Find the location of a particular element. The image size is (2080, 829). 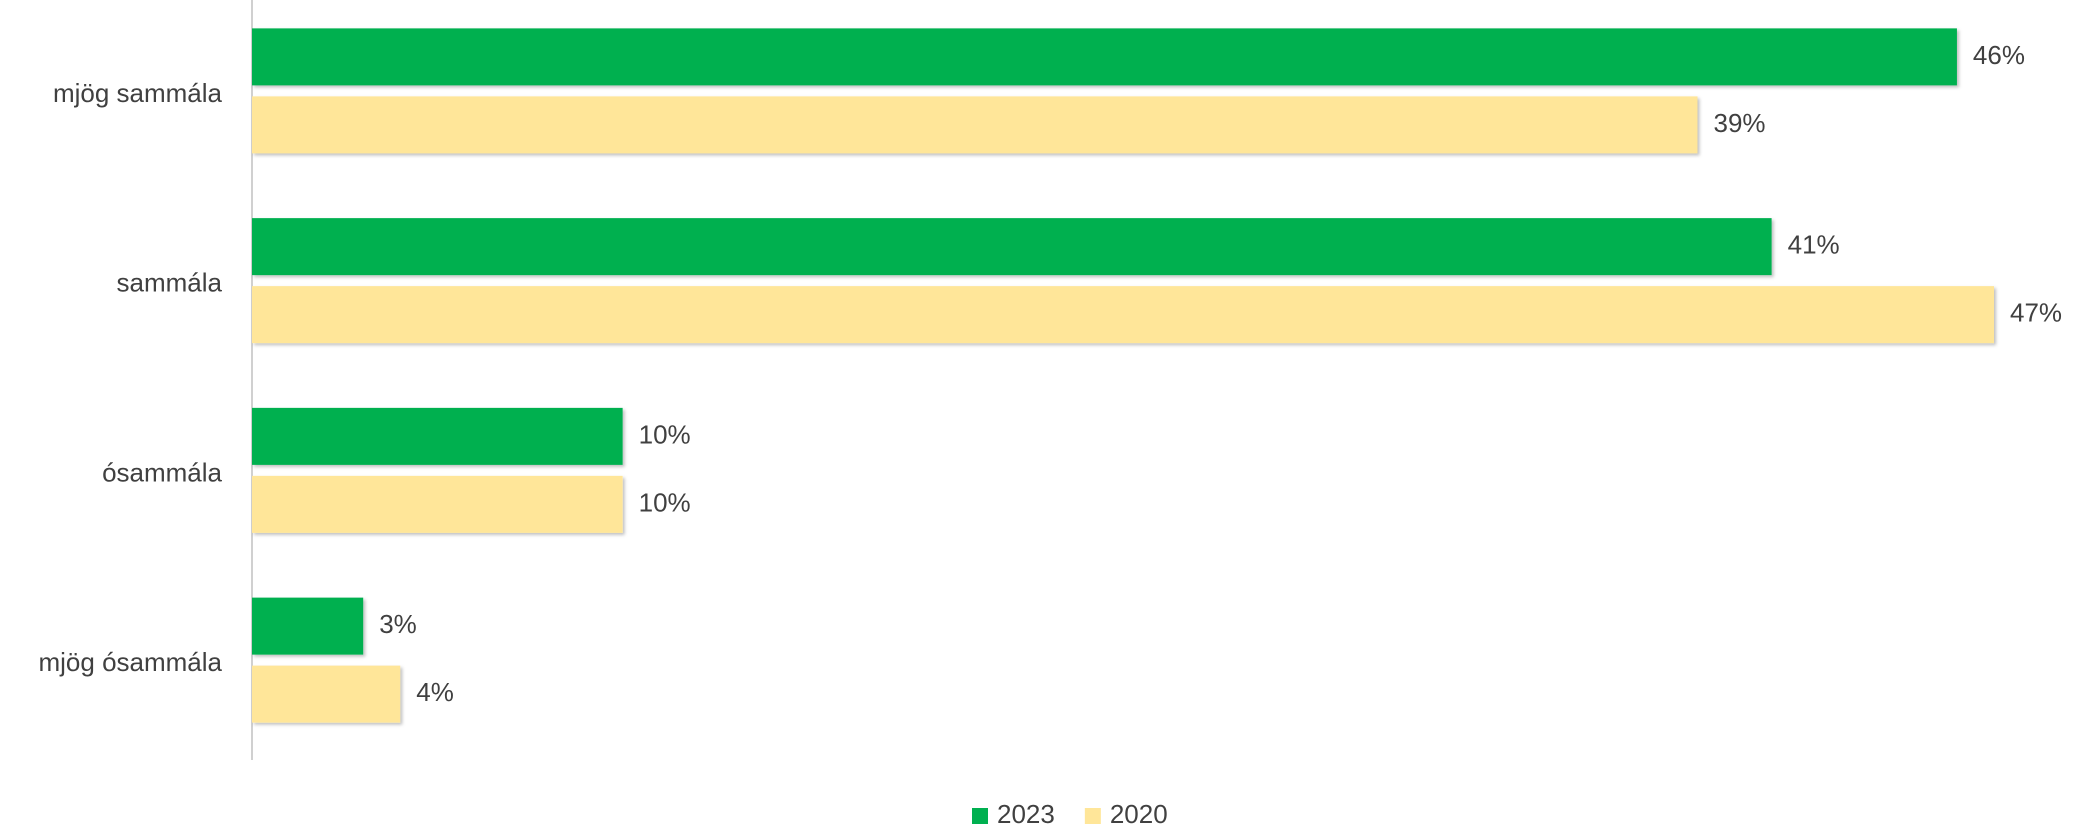

legend-label: 2020 is located at coordinates (1139, 814).